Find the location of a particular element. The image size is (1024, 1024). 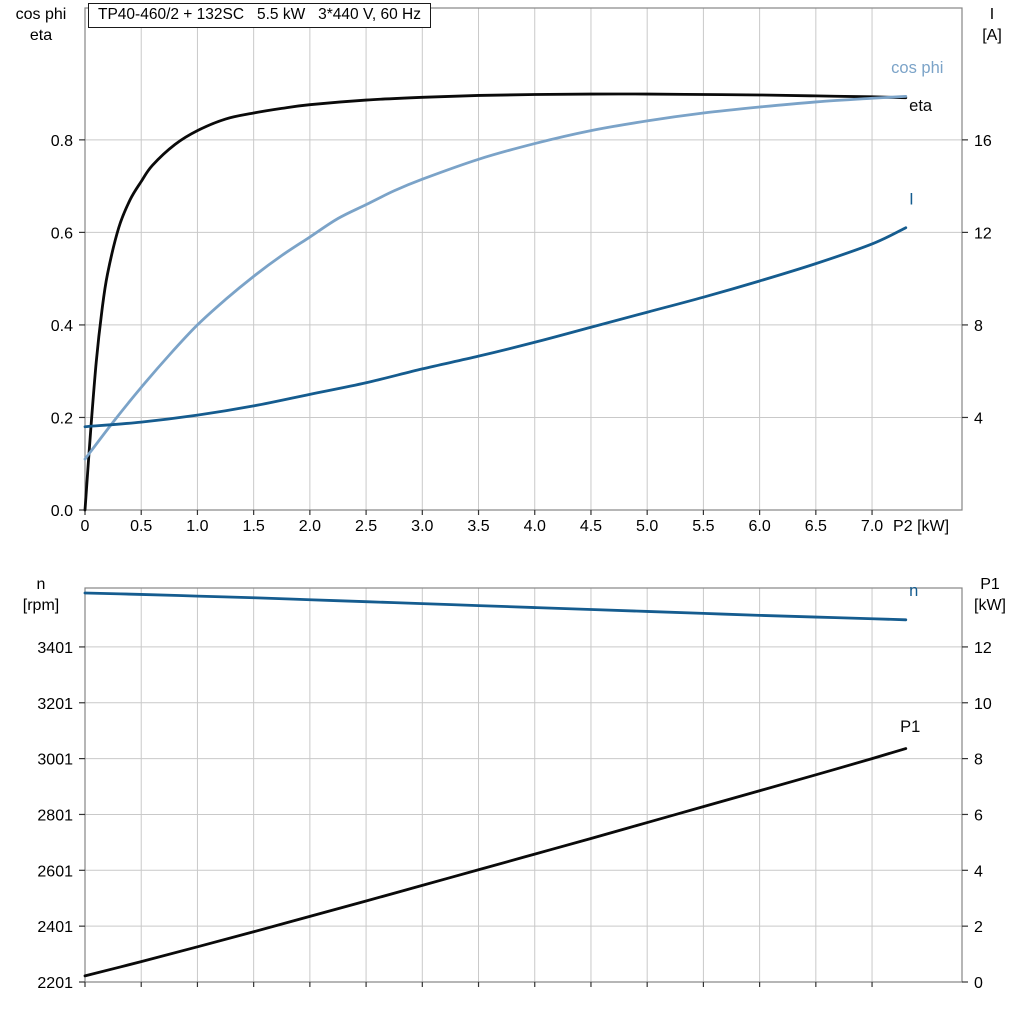

left-tick-label: 2601 is located at coordinates (55, 871).